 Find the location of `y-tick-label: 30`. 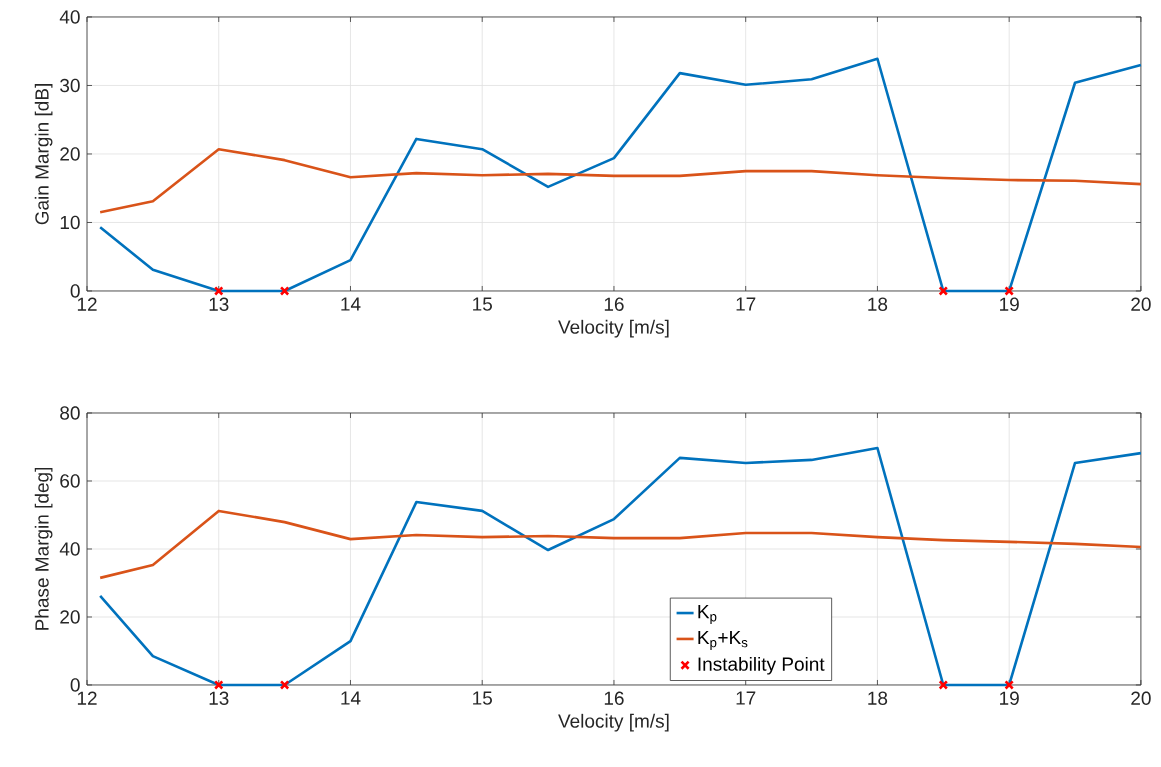

y-tick-label: 30 is located at coordinates (70, 85).